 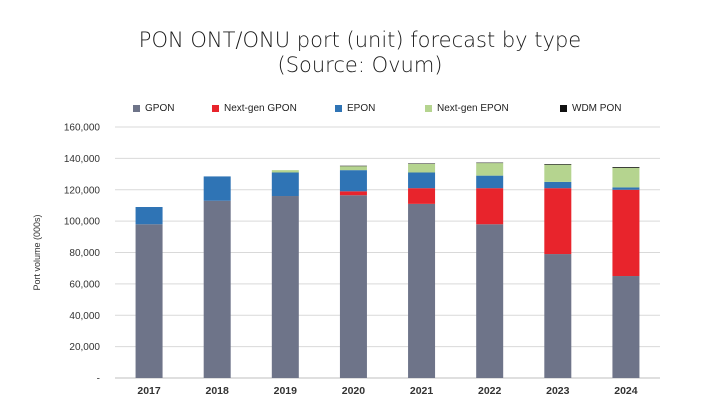 I want to click on legend-item-gpon: GPON, so click(x=153, y=108).